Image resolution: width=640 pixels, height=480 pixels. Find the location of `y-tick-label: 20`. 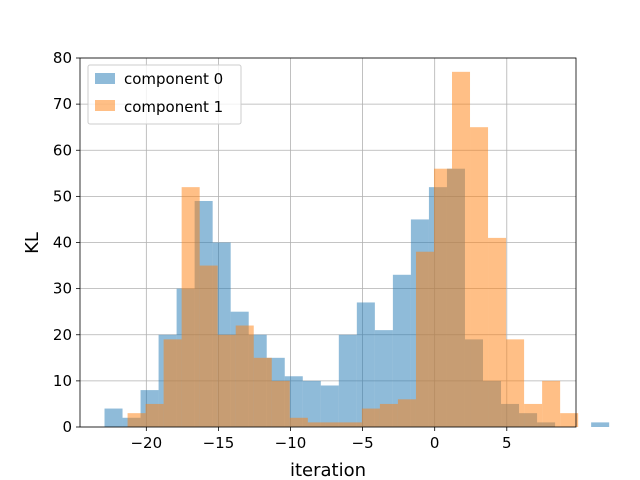

y-tick-label: 20 is located at coordinates (62, 335).